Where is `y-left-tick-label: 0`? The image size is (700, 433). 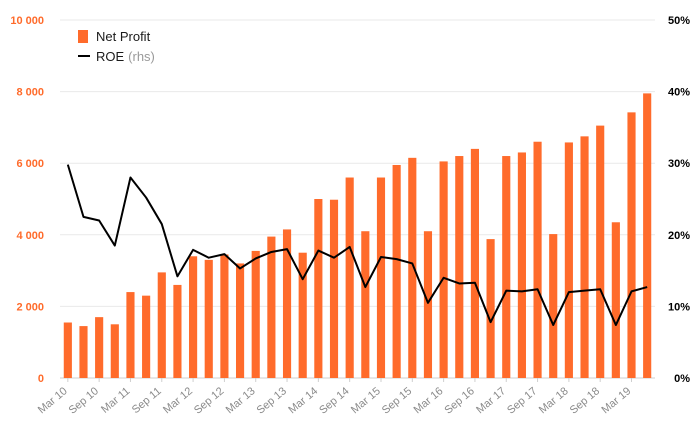 y-left-tick-label: 0 is located at coordinates (41, 379).